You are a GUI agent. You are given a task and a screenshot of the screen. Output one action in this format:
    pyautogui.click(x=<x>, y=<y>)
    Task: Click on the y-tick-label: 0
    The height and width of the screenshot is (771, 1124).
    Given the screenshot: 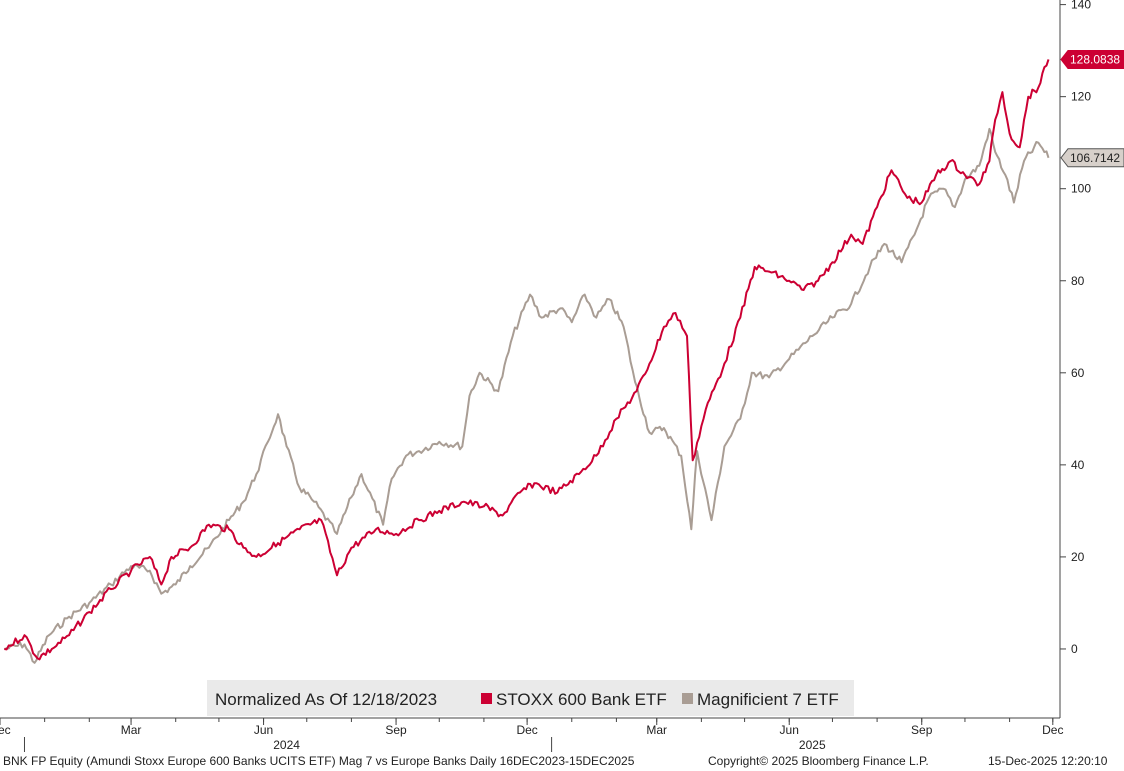 What is the action you would take?
    pyautogui.click(x=1074, y=649)
    